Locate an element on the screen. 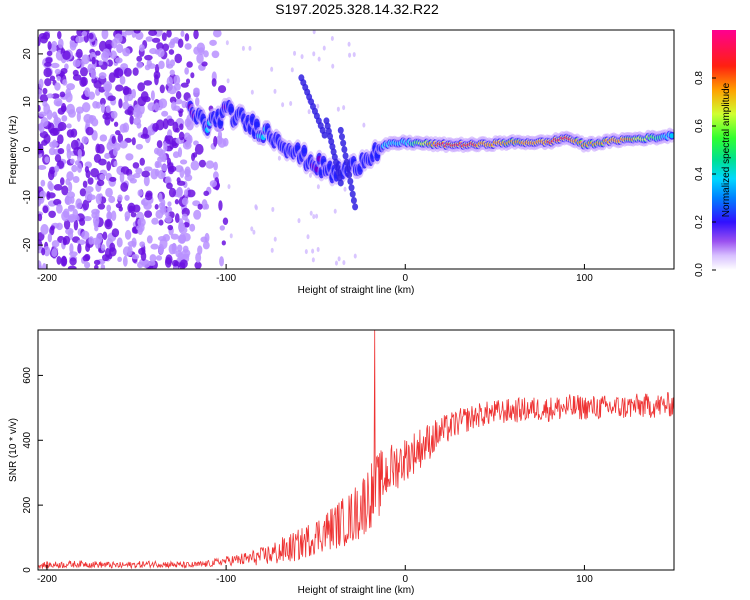  colorbar-tick-label: 0.0 is located at coordinates (699, 270).